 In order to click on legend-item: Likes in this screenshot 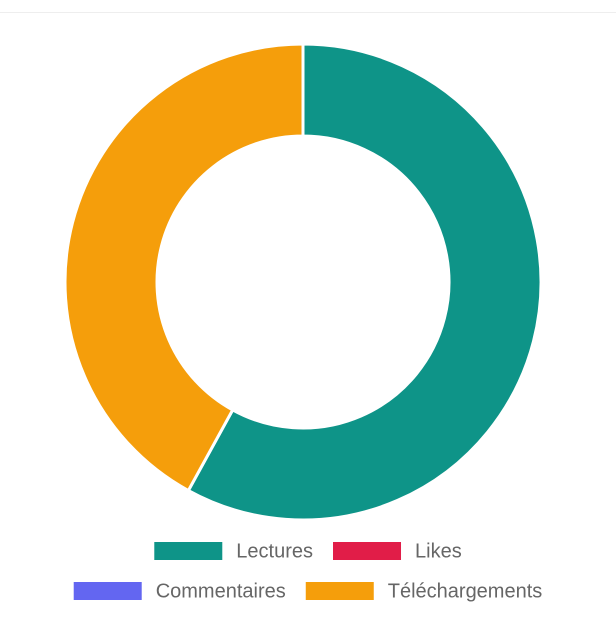, I will do `click(397, 551)`.